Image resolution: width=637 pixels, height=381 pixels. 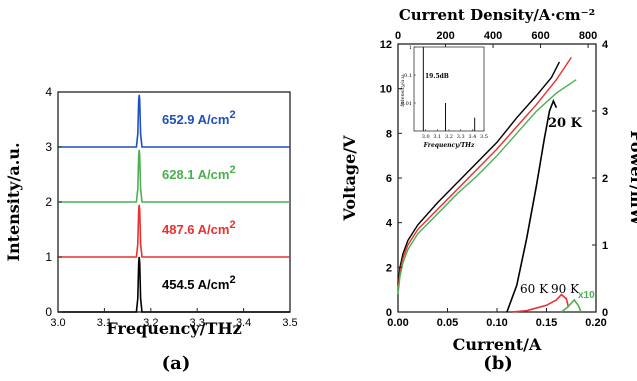 What do you see at coordinates (197, 323) in the screenshot?
I see `x-tick-label: 3.3` at bounding box center [197, 323].